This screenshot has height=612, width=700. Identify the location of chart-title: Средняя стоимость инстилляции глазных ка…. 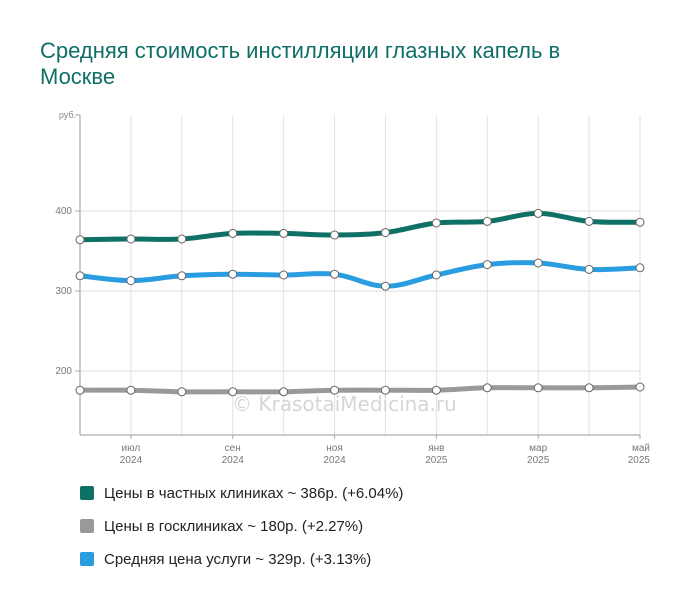
(300, 63).